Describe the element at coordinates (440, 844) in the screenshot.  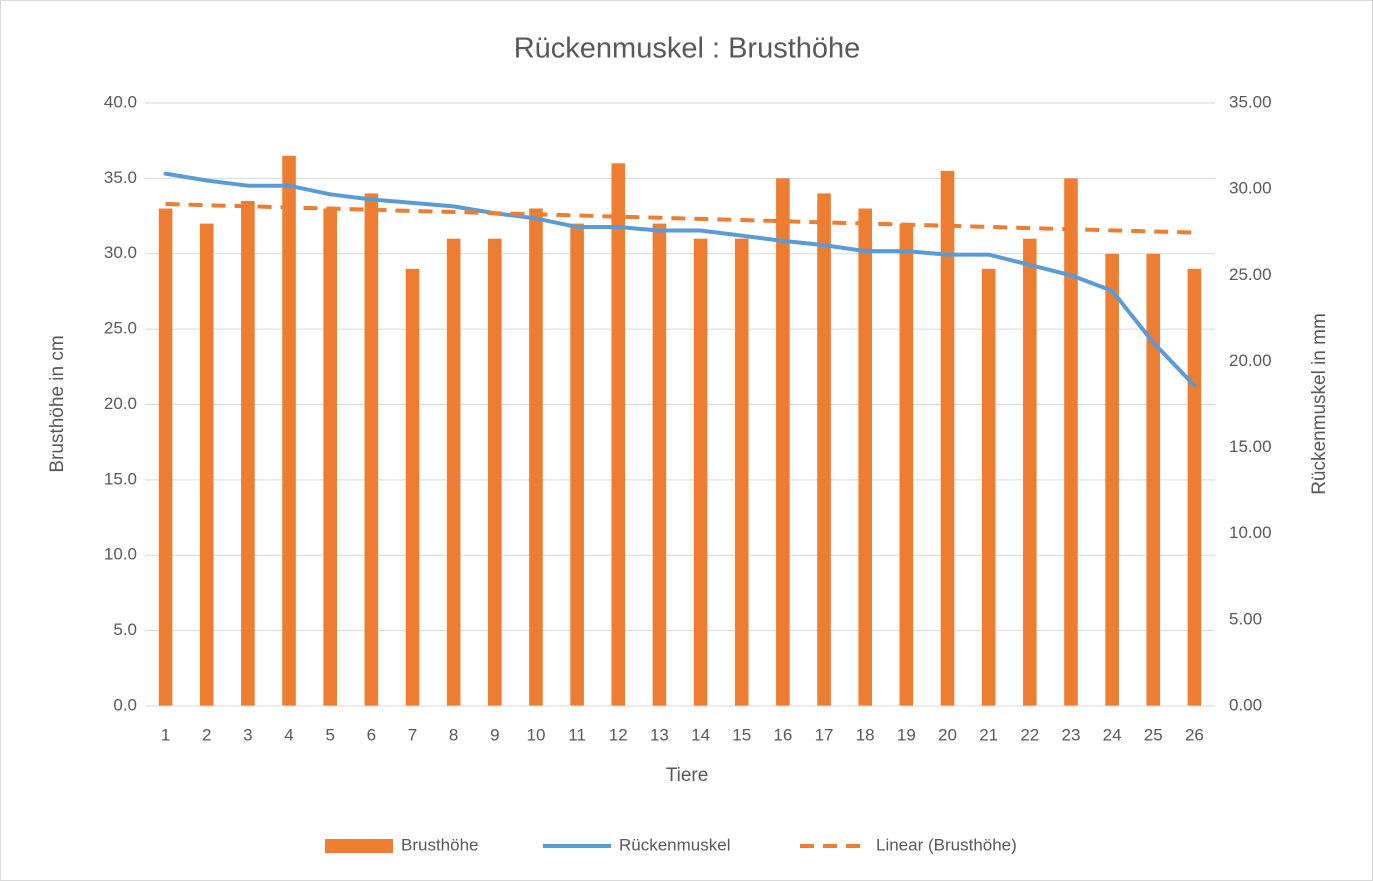
I see `legend-label: Brusthöhe` at that location.